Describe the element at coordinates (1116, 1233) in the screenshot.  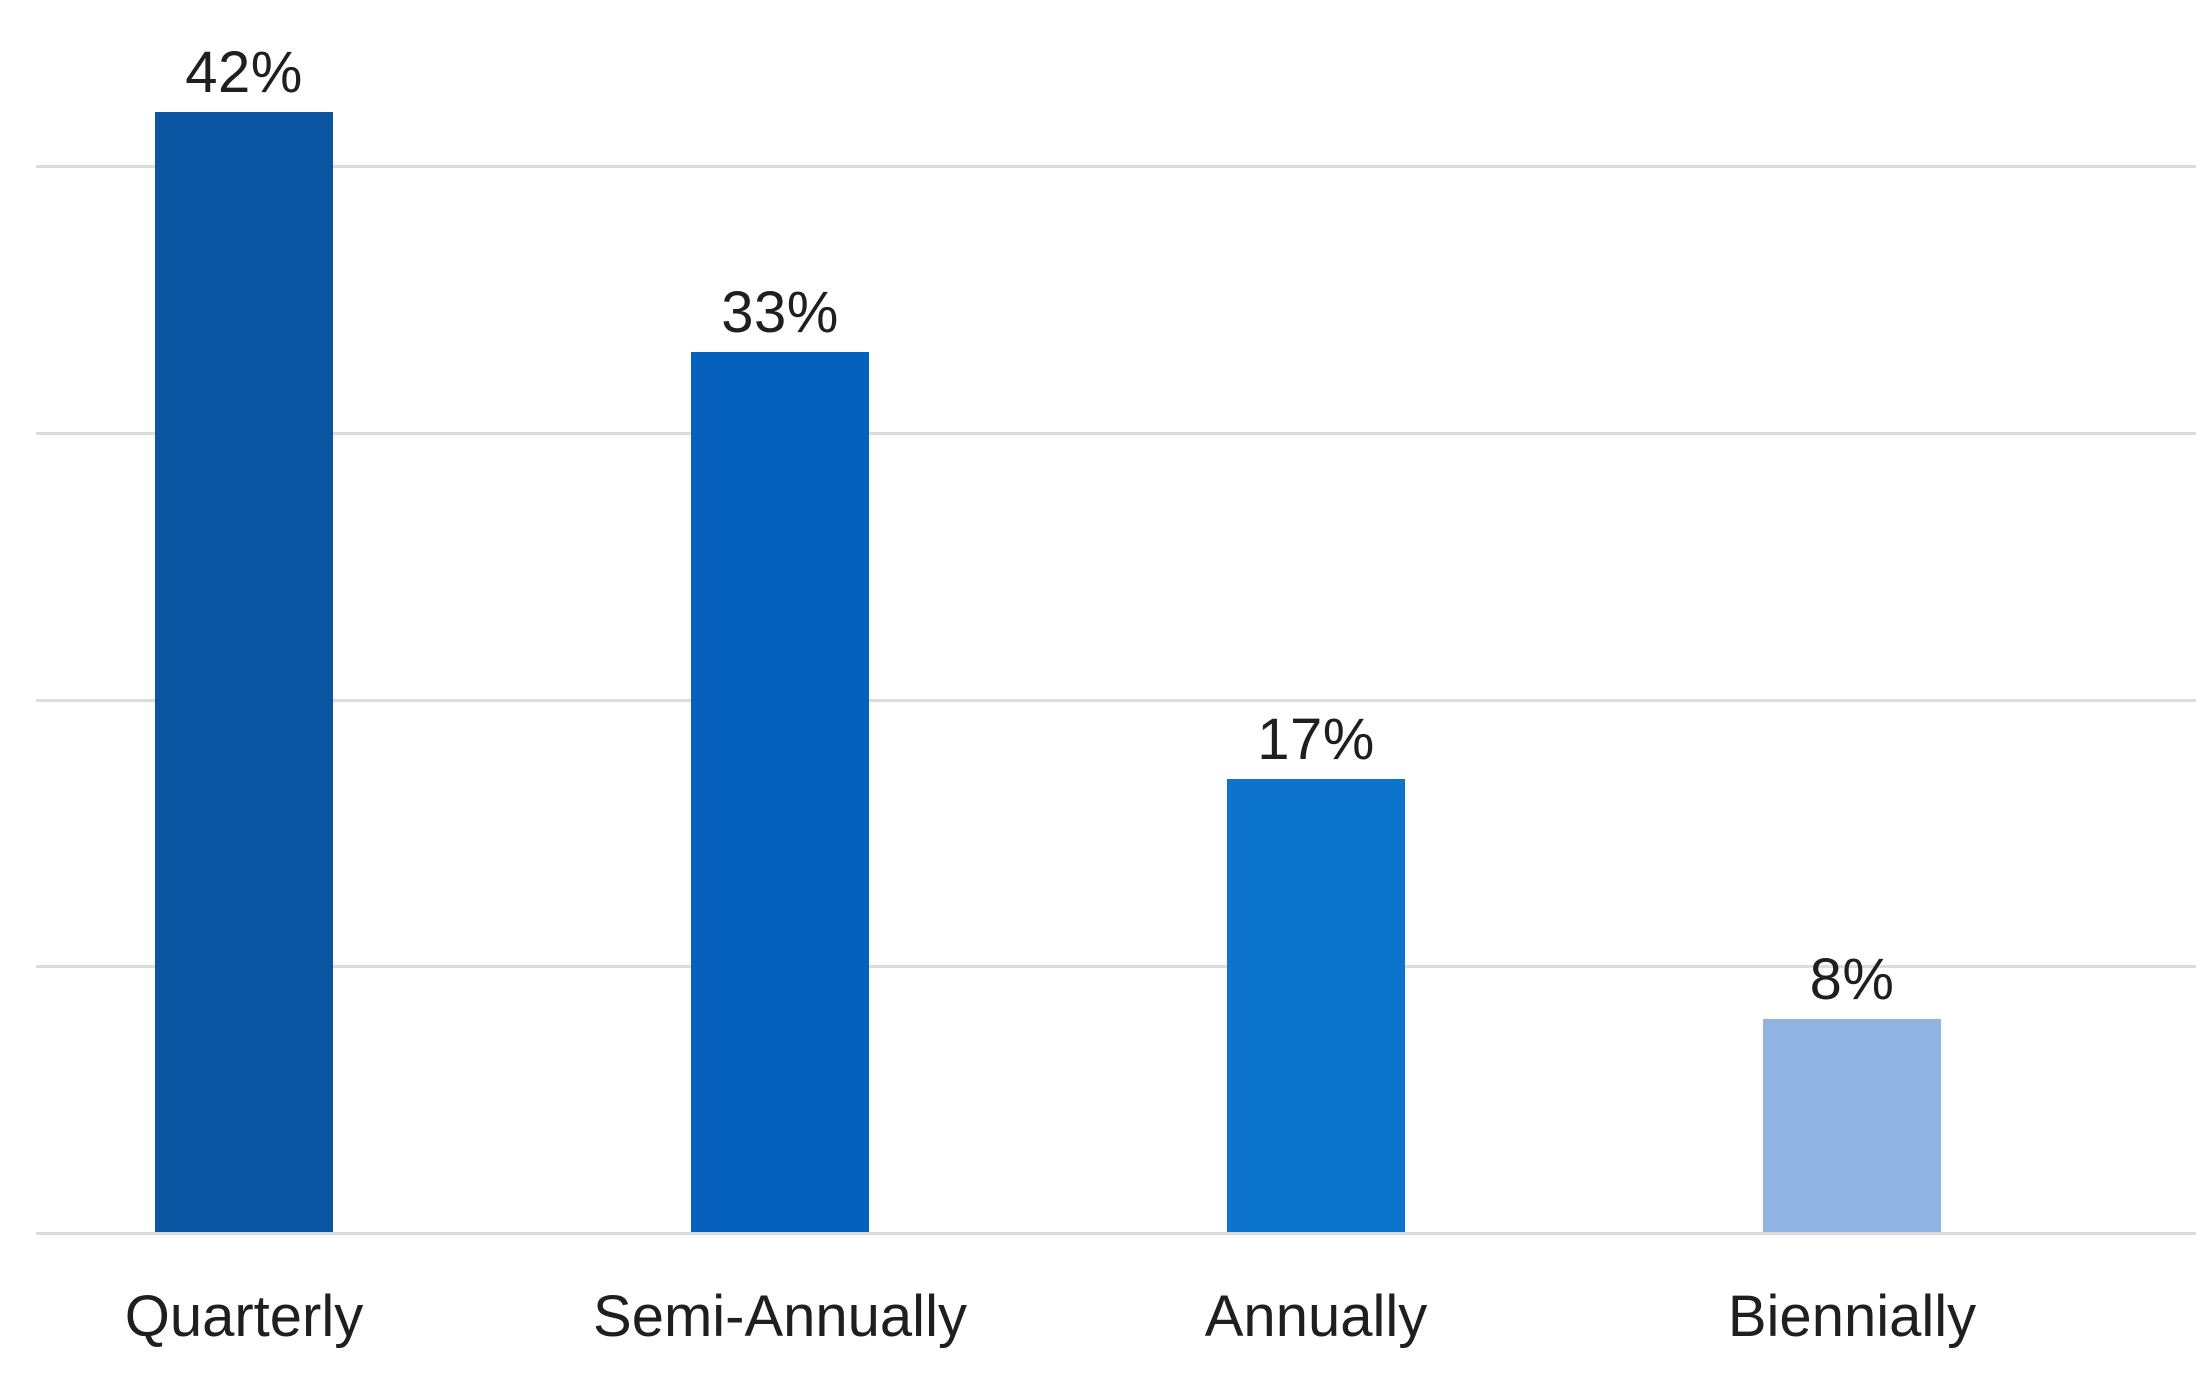
I see `baseline-gridline` at that location.